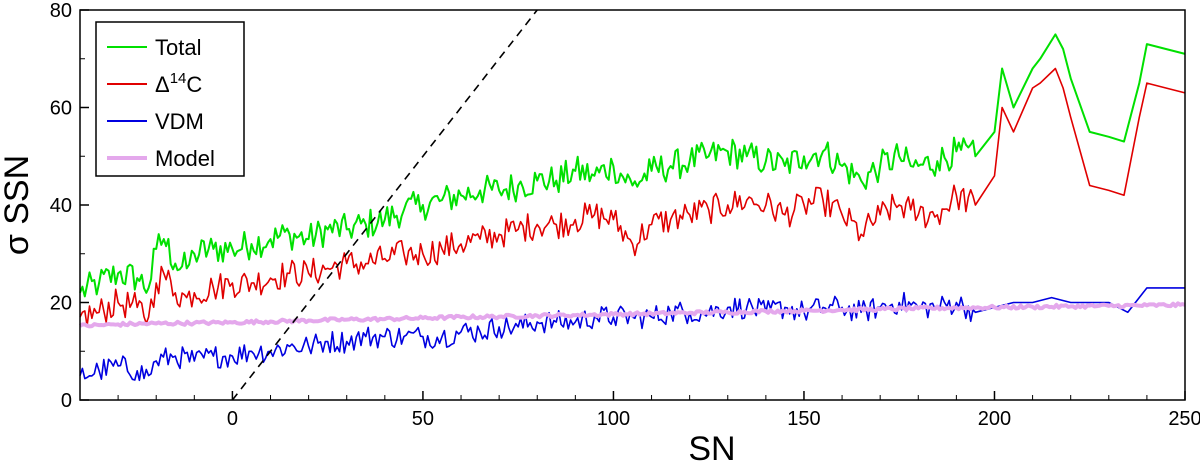  Describe the element at coordinates (61, 304) in the screenshot. I see `y-tick-label: 20` at that location.